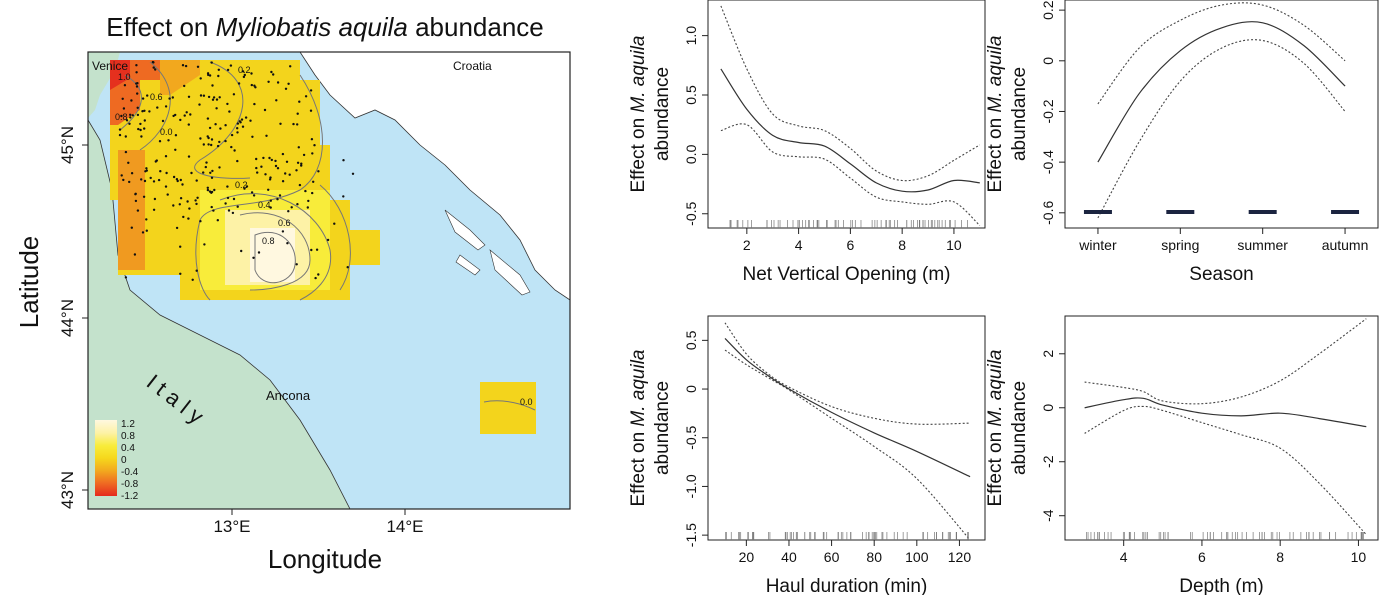 The height and width of the screenshot is (595, 1391). I want to click on x-tick-label: 4, so click(799, 245).